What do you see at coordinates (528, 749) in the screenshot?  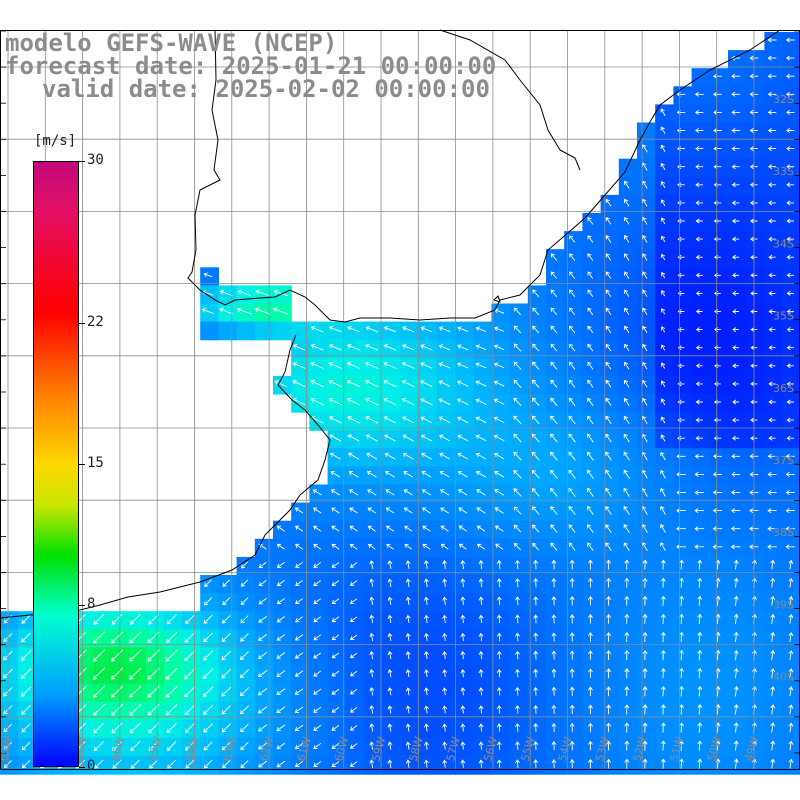 I see `longitude-label: 55W` at bounding box center [528, 749].